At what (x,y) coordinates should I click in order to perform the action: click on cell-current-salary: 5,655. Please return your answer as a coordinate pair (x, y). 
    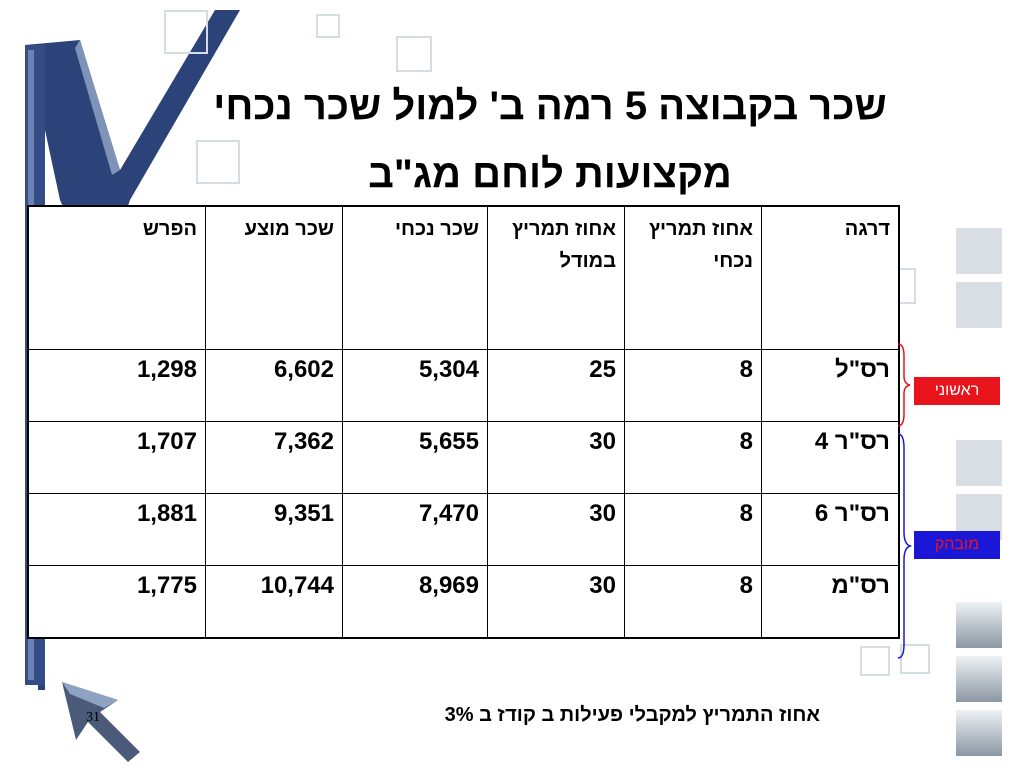
    Looking at the image, I should click on (415, 457).